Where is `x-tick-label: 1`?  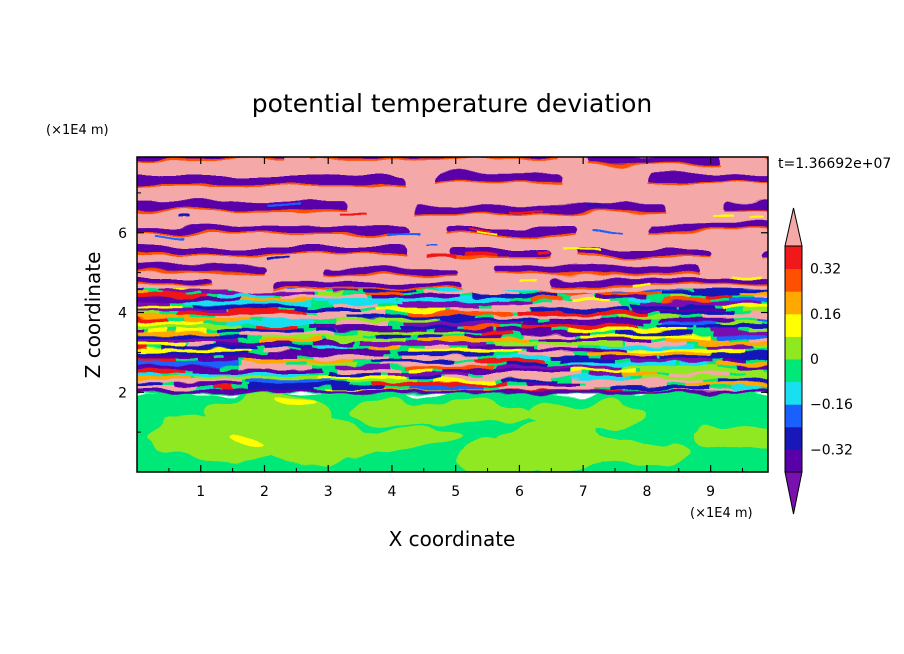
x-tick-label: 1 is located at coordinates (200, 492).